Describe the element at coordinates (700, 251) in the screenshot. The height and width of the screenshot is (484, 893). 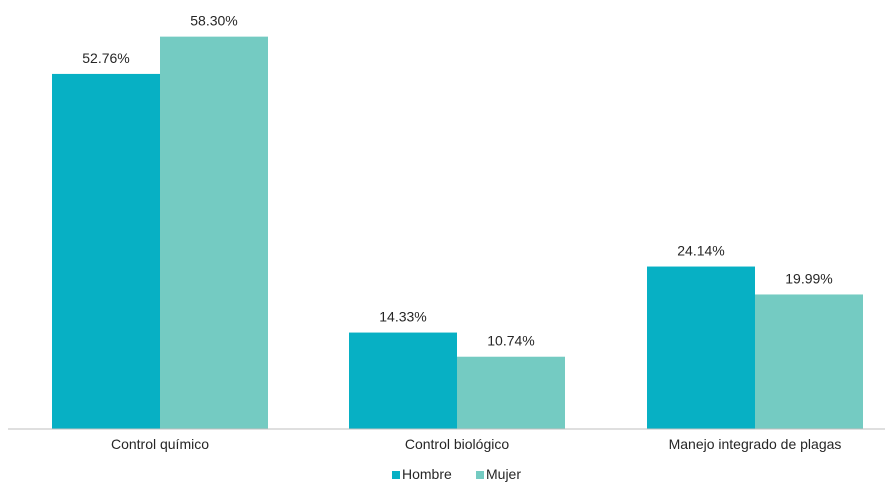
I see `value-label-hombre-manejo-integrado-de-plagas: 24.14%` at that location.